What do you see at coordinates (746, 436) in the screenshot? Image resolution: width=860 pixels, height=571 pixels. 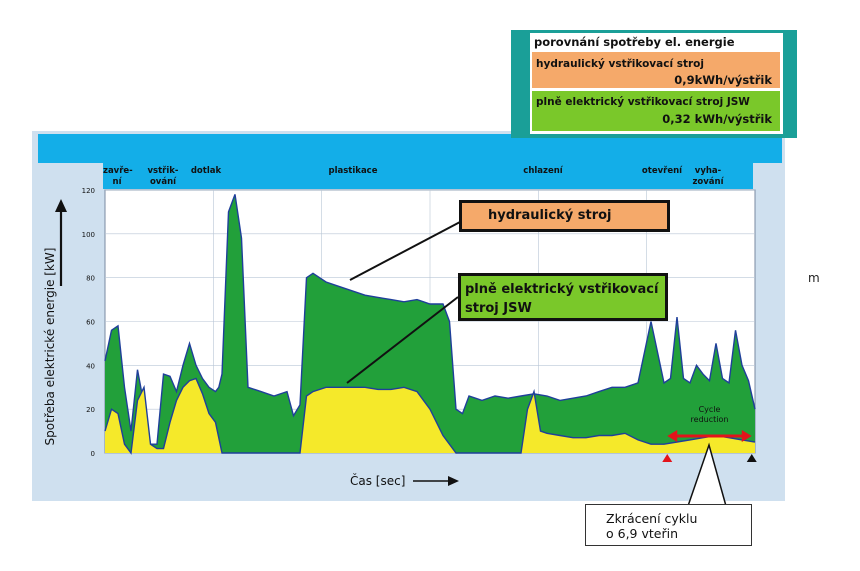 I see `reduction-arrow-right` at bounding box center [746, 436].